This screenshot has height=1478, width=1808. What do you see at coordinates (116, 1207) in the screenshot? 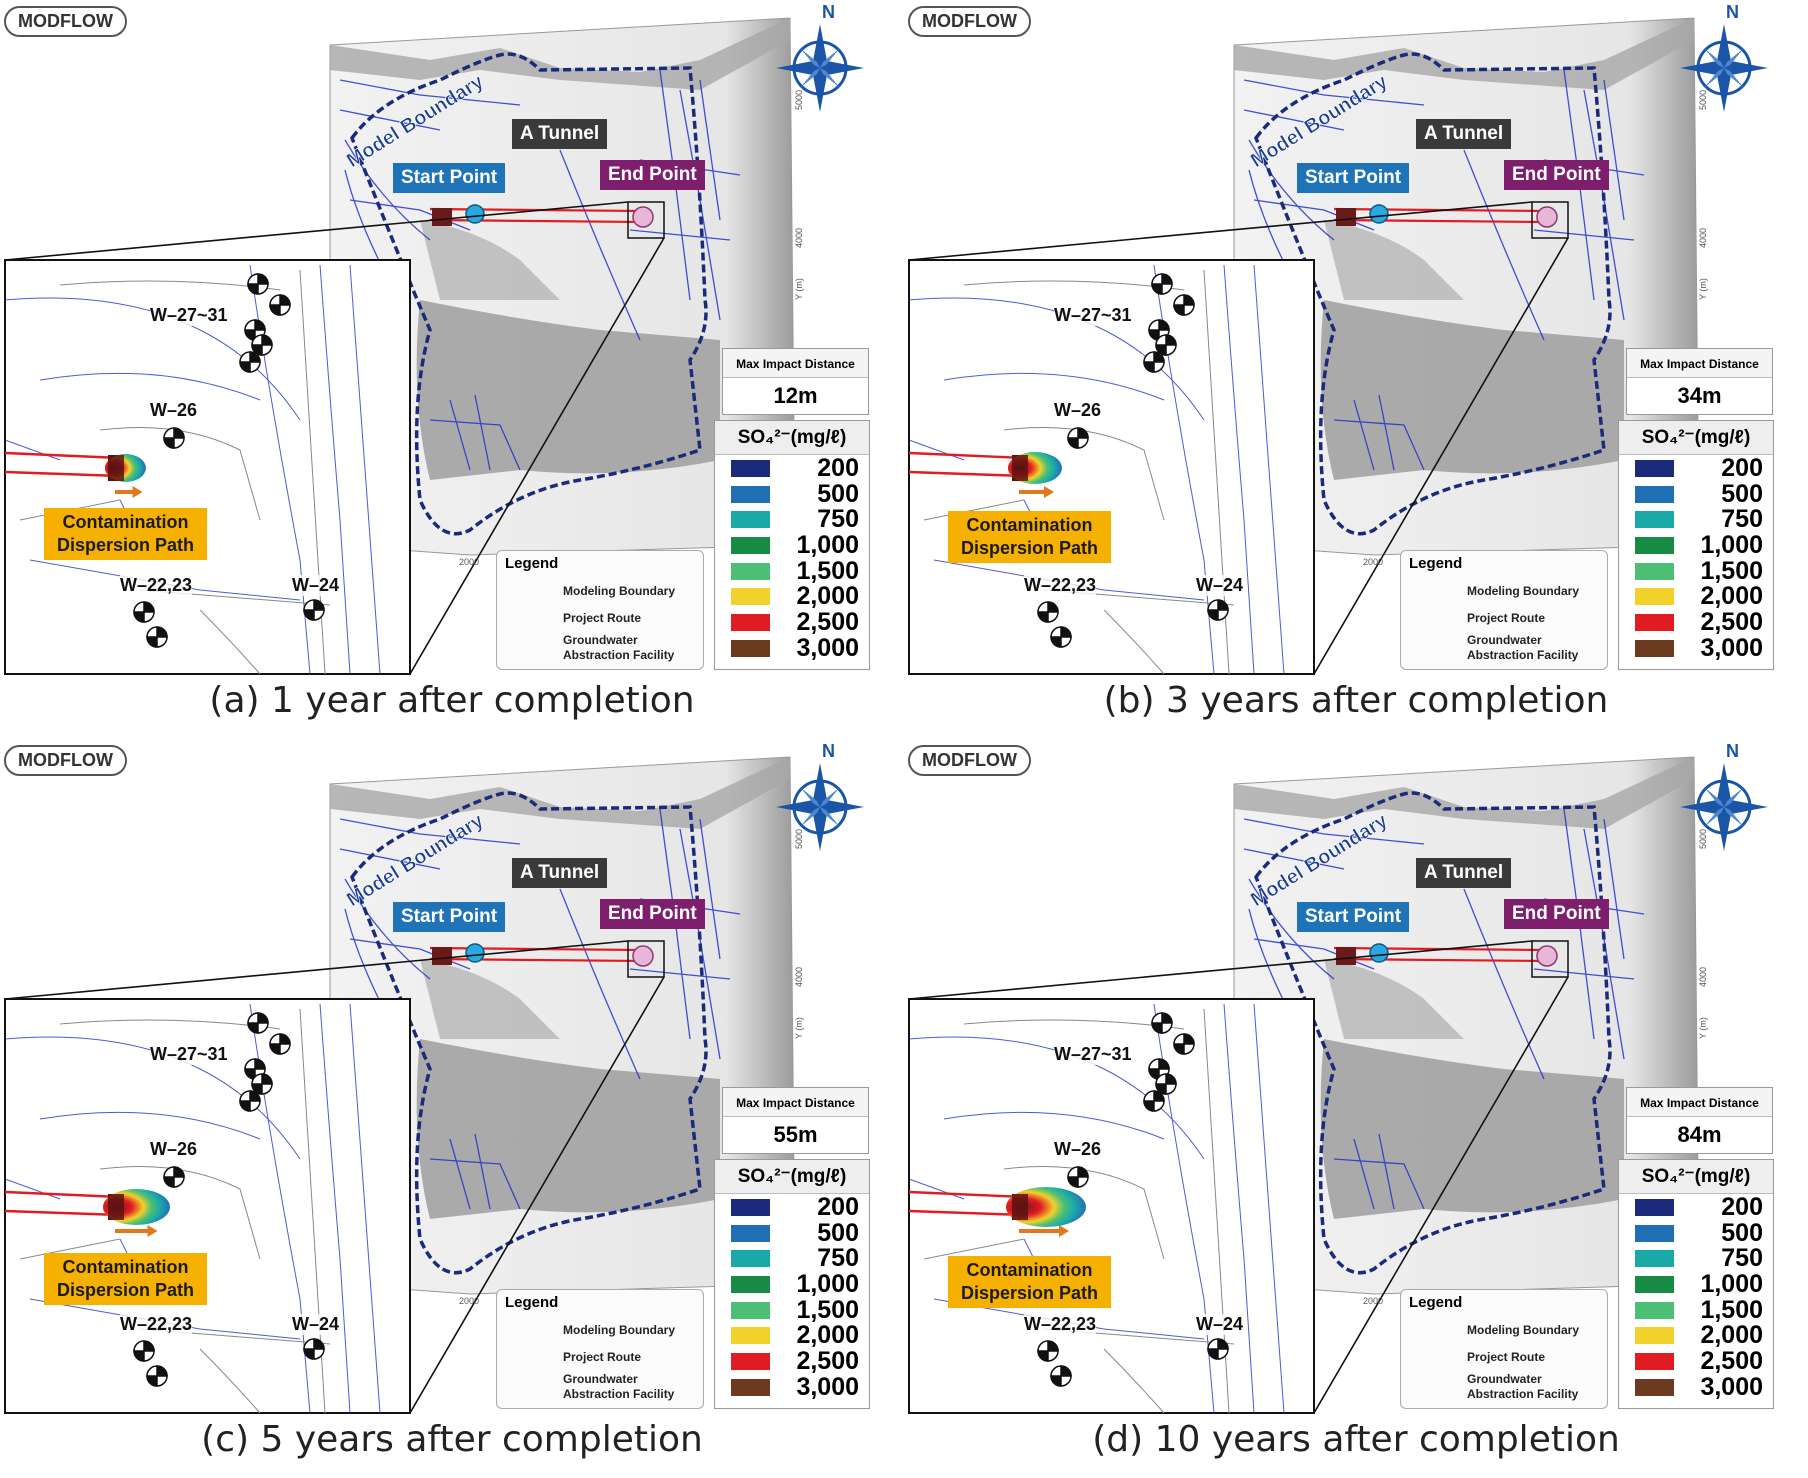
I see `plume-core-overlay` at bounding box center [116, 1207].